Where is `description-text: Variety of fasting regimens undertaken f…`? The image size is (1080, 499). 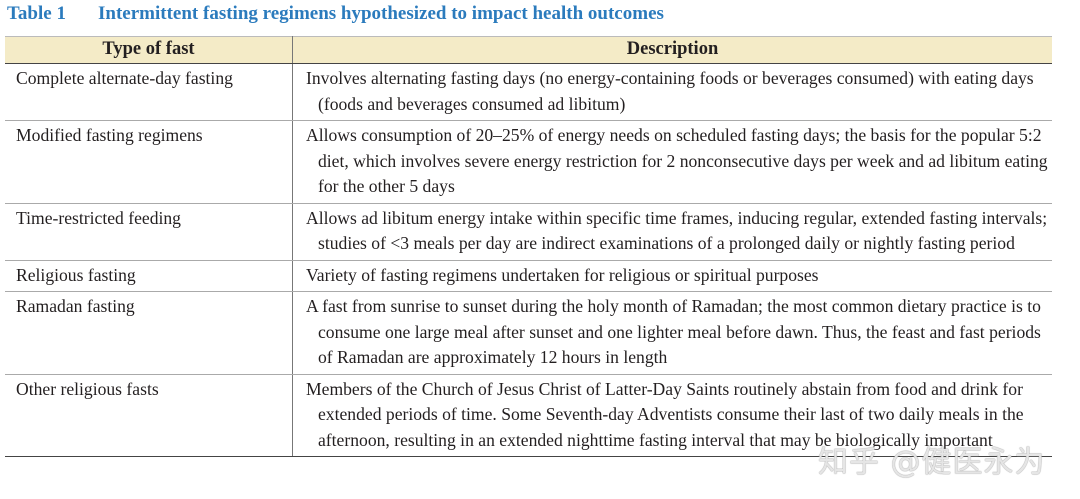 description-text: Variety of fasting regimens undertaken f… is located at coordinates (562, 274).